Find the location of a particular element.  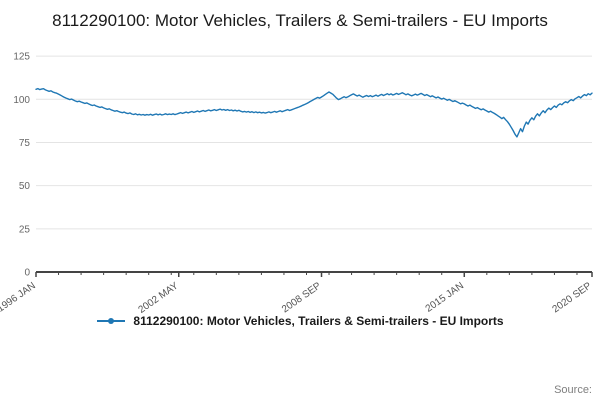

x-tick-label: 1996 JAN is located at coordinates (19, 298).